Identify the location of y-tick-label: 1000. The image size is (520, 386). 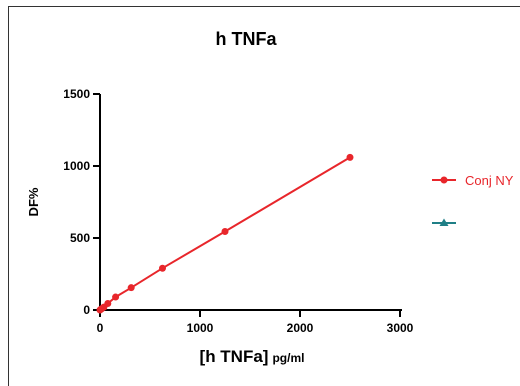
(76, 166).